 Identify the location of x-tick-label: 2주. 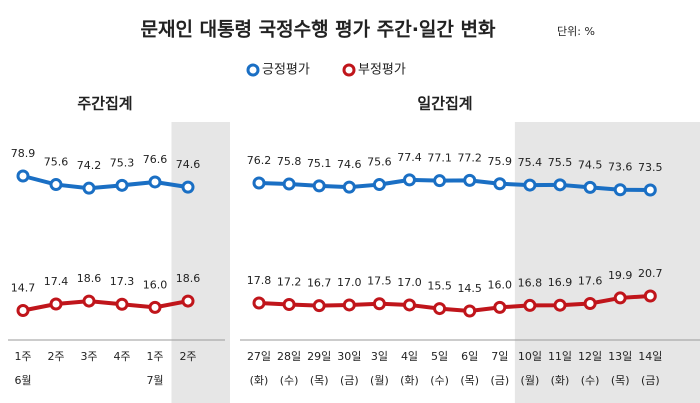
(187, 356).